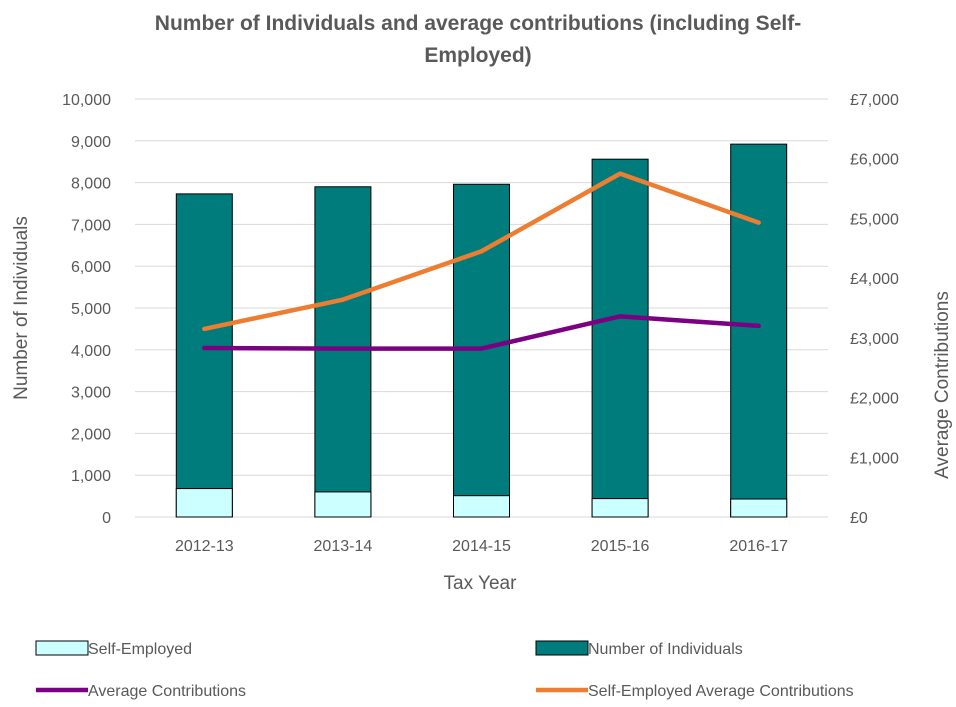 This screenshot has width=956, height=707. I want to click on legend-swatch-number-of-individuals, so click(562, 648).